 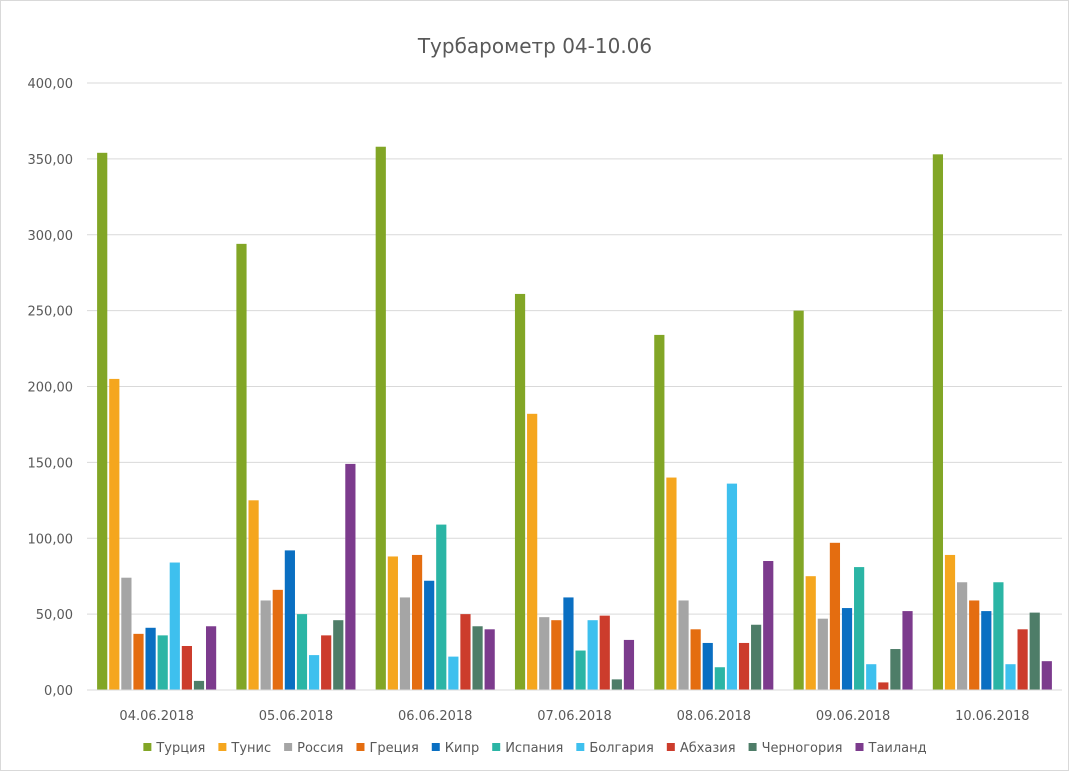 I want to click on legend-label: Испания, so click(x=534, y=748).